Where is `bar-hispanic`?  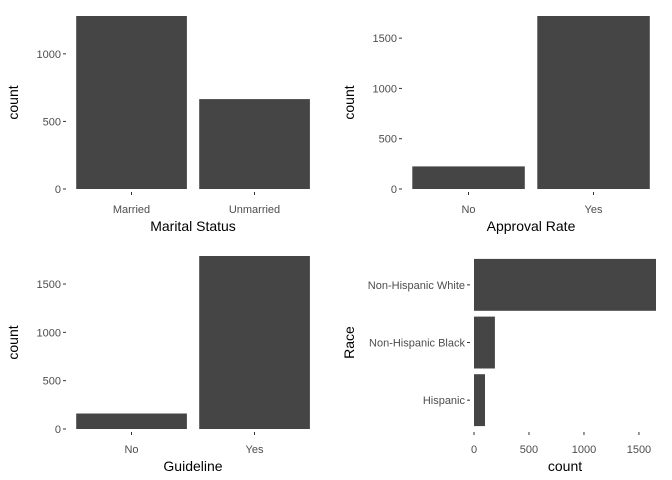
bar-hispanic is located at coordinates (479, 400).